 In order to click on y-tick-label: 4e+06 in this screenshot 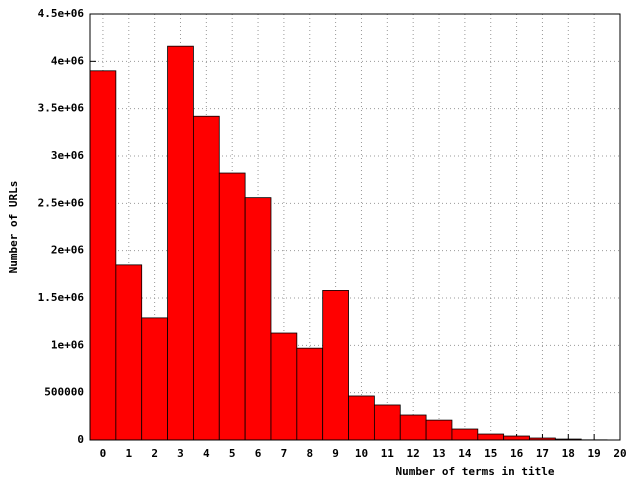, I will do `click(67, 60)`.